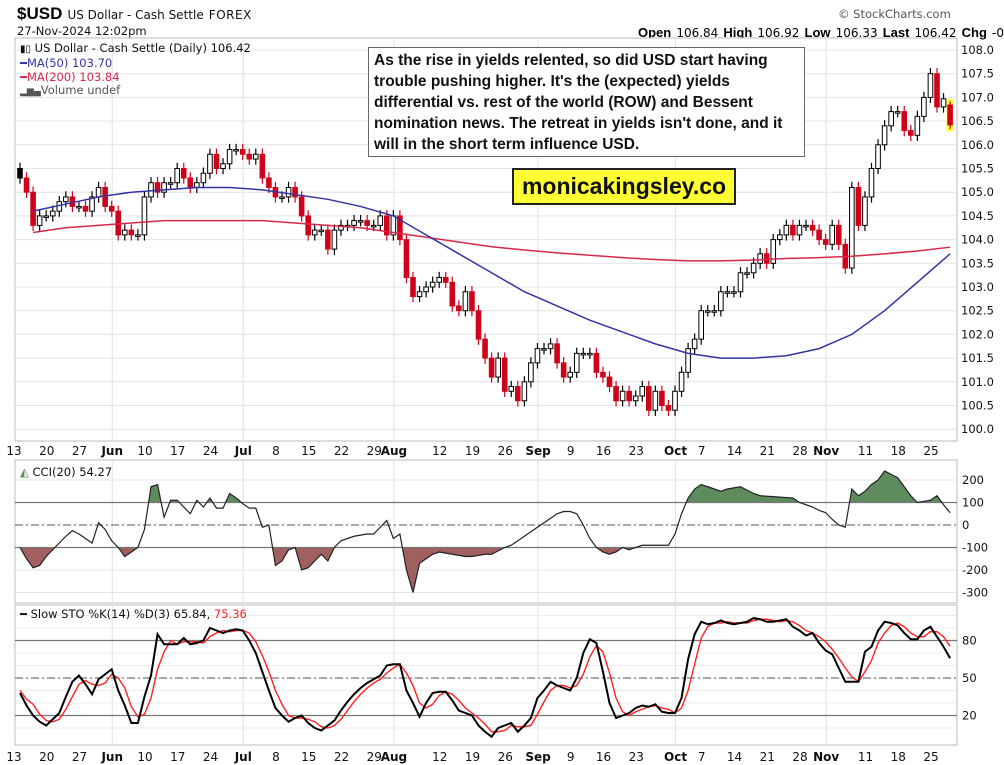 This screenshot has height=765, width=1004. Describe the element at coordinates (977, 192) in the screenshot. I see `y-tick-label: 105.0` at that location.